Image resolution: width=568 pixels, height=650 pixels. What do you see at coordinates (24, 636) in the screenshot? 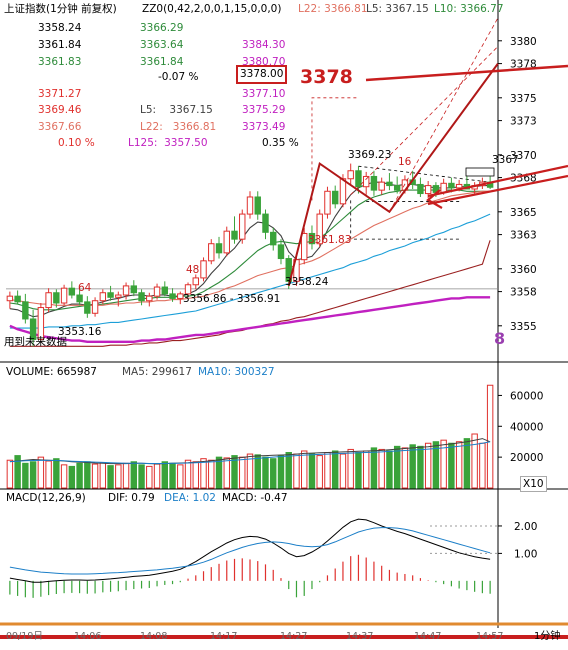
I see `time-label: 09/19日` at bounding box center [24, 636].